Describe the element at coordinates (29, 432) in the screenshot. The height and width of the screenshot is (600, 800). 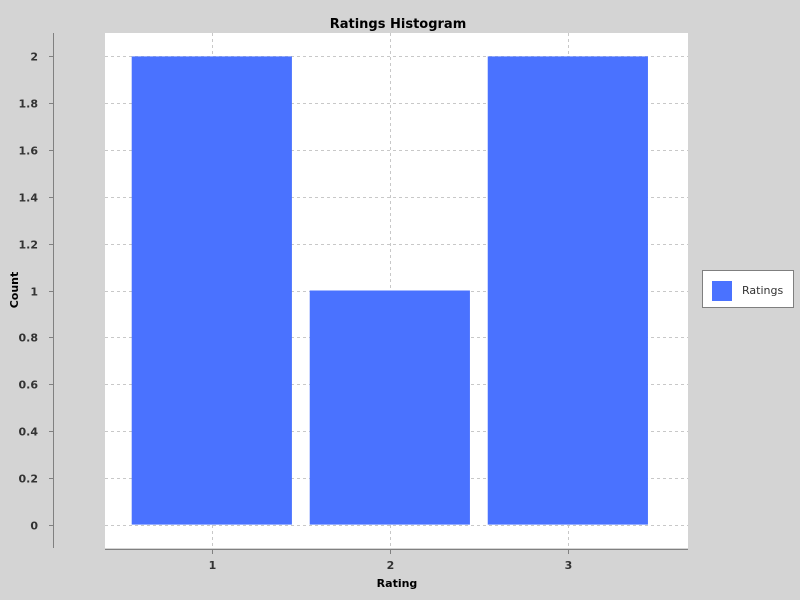
I see `y-tick-label: 0.4` at that location.